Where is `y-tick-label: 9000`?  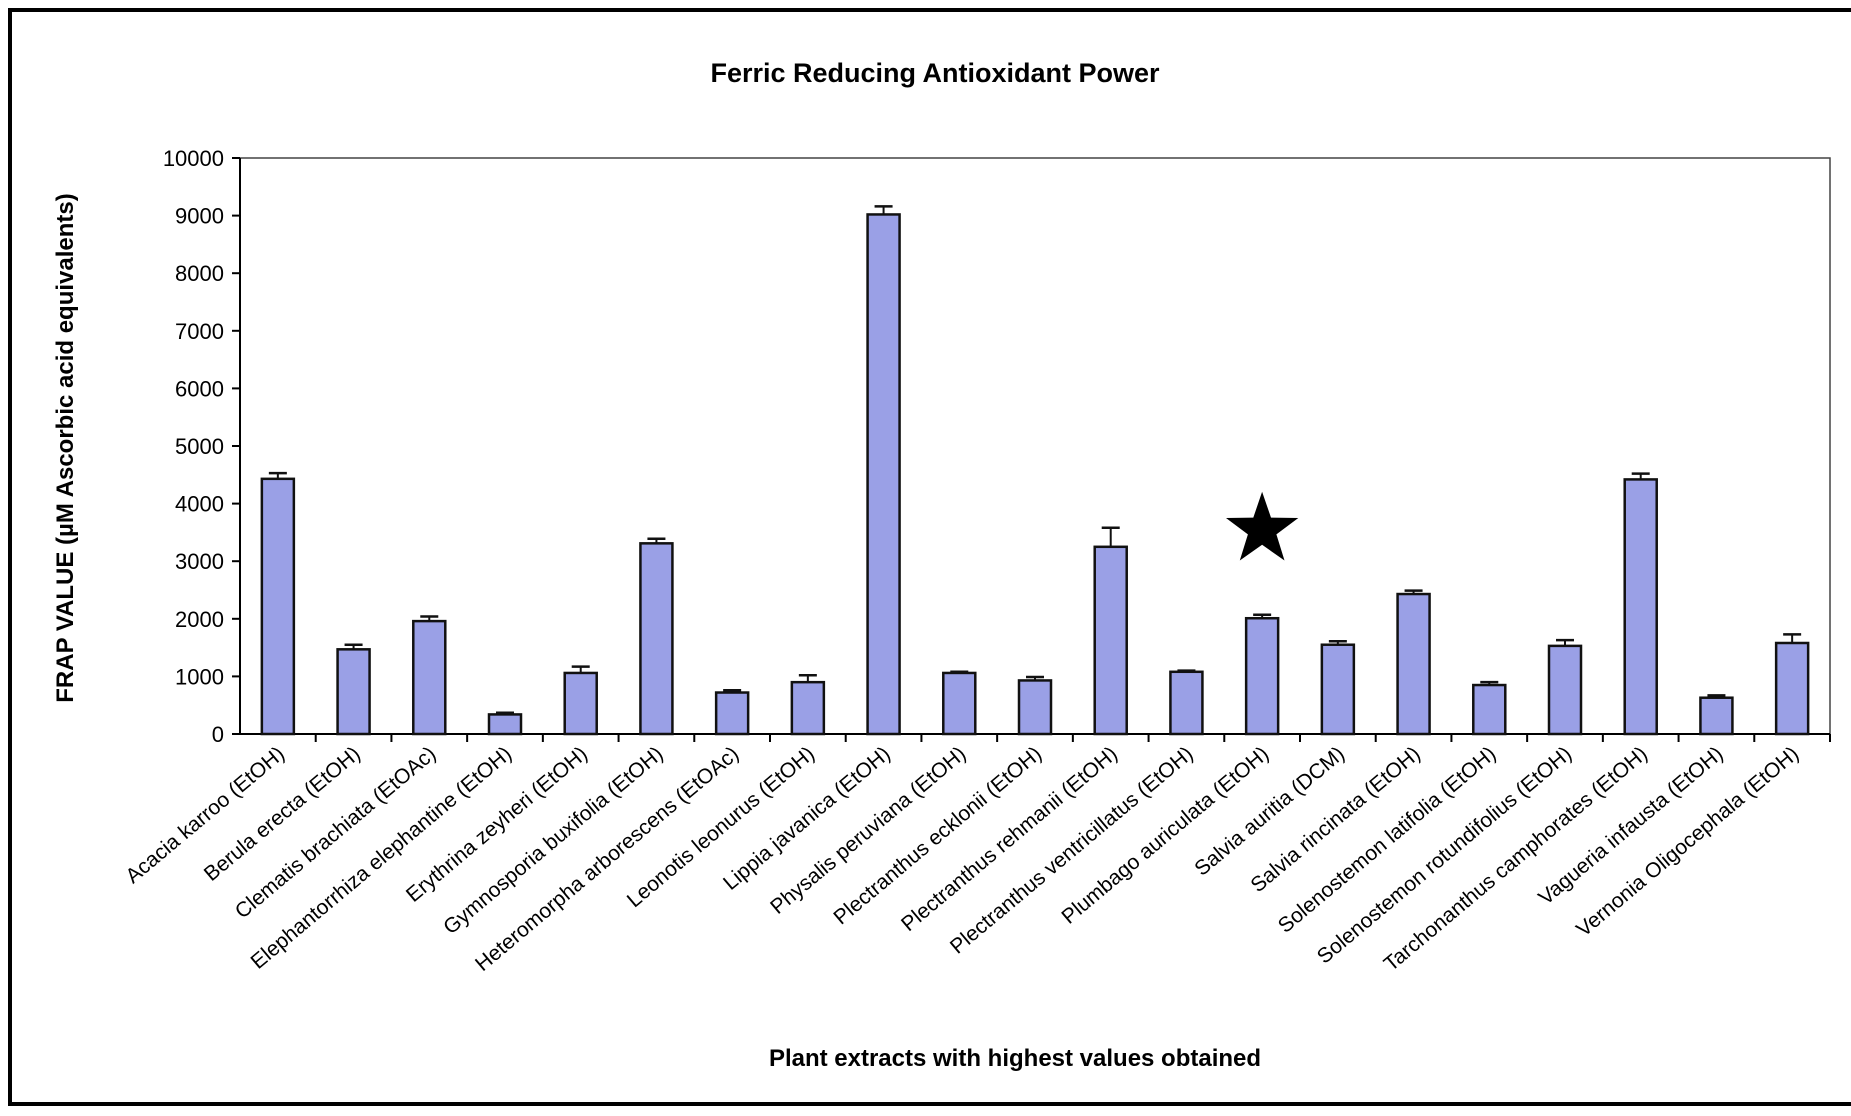 y-tick-label: 9000 is located at coordinates (199, 216).